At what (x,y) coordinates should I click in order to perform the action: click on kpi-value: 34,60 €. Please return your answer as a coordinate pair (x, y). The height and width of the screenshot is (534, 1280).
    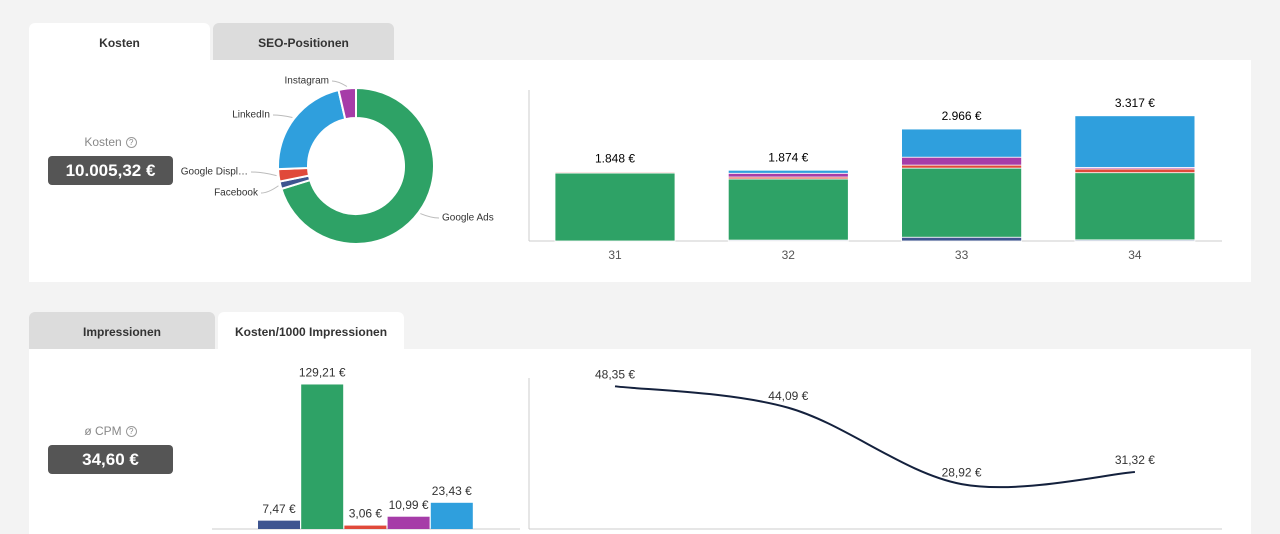
    Looking at the image, I should click on (110, 459).